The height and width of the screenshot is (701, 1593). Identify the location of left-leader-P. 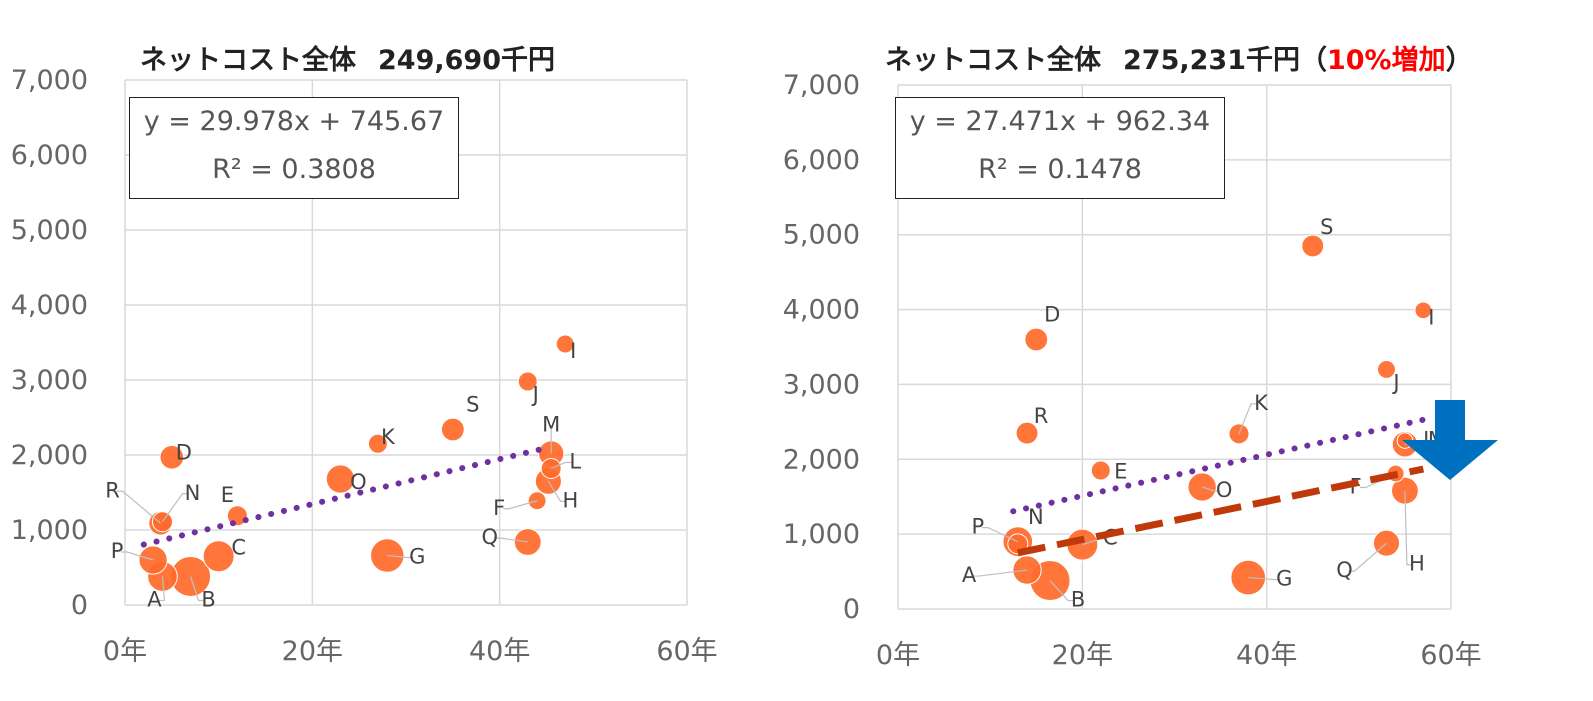
(137, 556).